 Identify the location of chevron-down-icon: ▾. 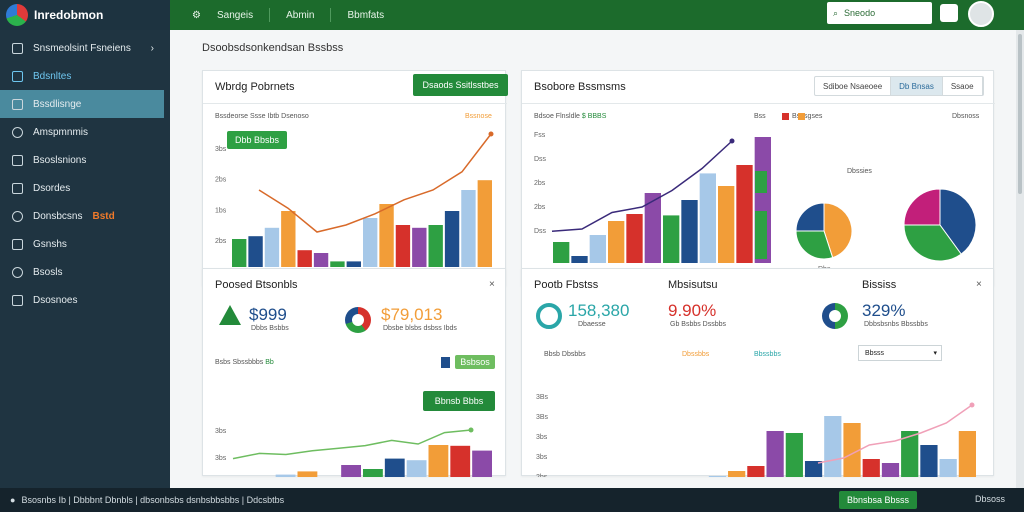
(935, 353).